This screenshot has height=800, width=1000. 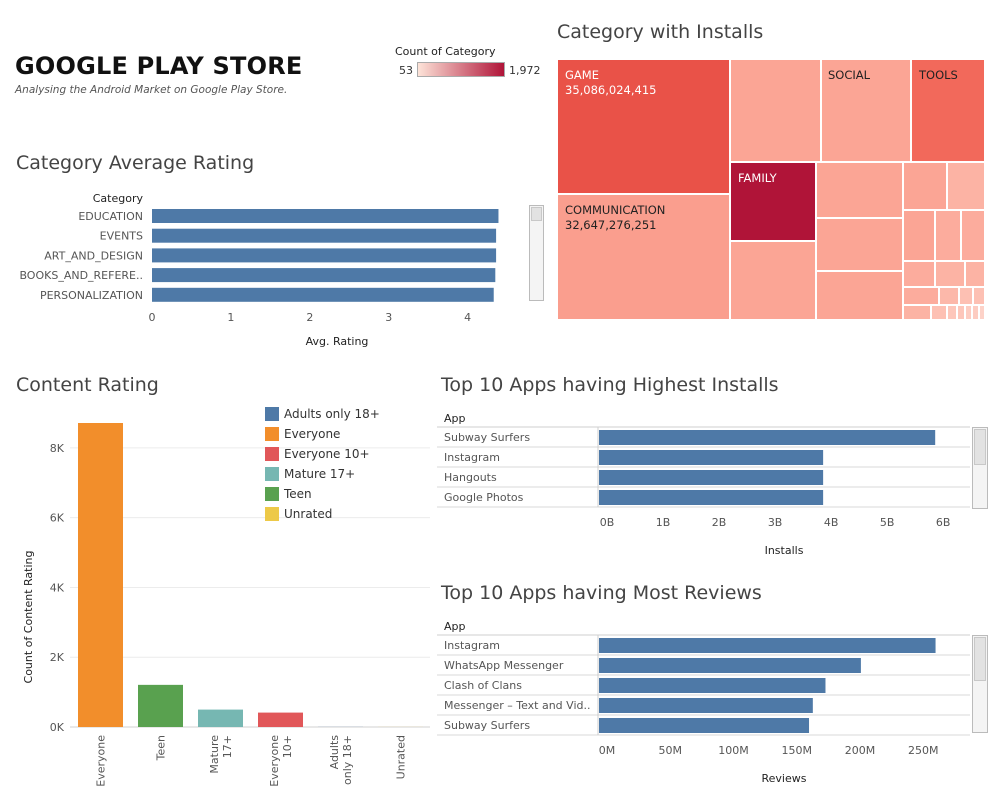 I want to click on top-installs-app-label: Subway Surfers, so click(x=487, y=437).